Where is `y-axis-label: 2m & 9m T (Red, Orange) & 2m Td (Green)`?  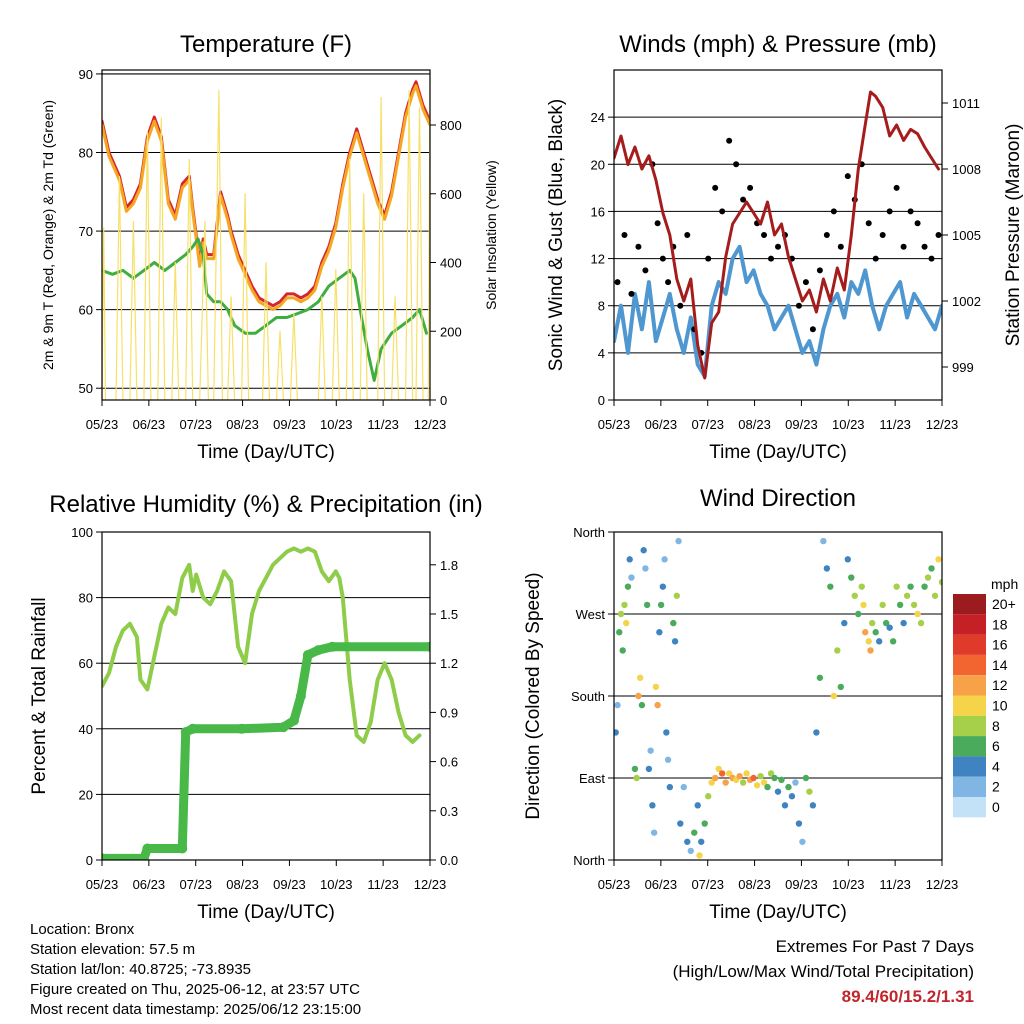 y-axis-label: 2m & 9m T (Red, Orange) & 2m Td (Green) is located at coordinates (48, 235).